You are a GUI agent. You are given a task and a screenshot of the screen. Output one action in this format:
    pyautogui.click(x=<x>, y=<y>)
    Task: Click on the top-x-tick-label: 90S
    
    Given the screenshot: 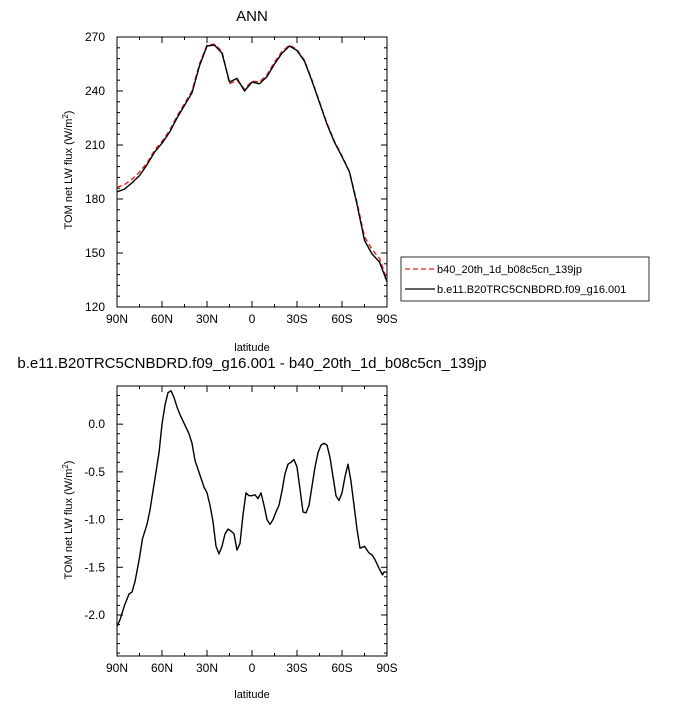 What is the action you would take?
    pyautogui.click(x=386, y=319)
    